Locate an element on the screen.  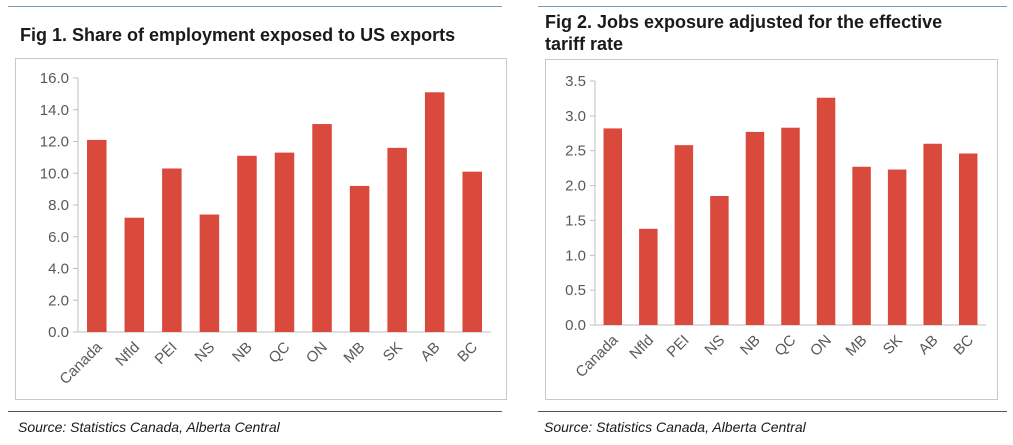
y-tick-label: 1.0 is located at coordinates (575, 255).